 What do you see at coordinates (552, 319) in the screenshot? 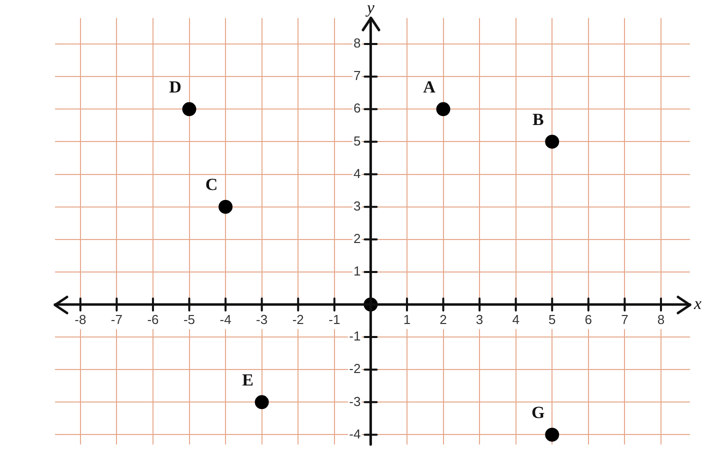
I see `x-tick-label: 5` at bounding box center [552, 319].